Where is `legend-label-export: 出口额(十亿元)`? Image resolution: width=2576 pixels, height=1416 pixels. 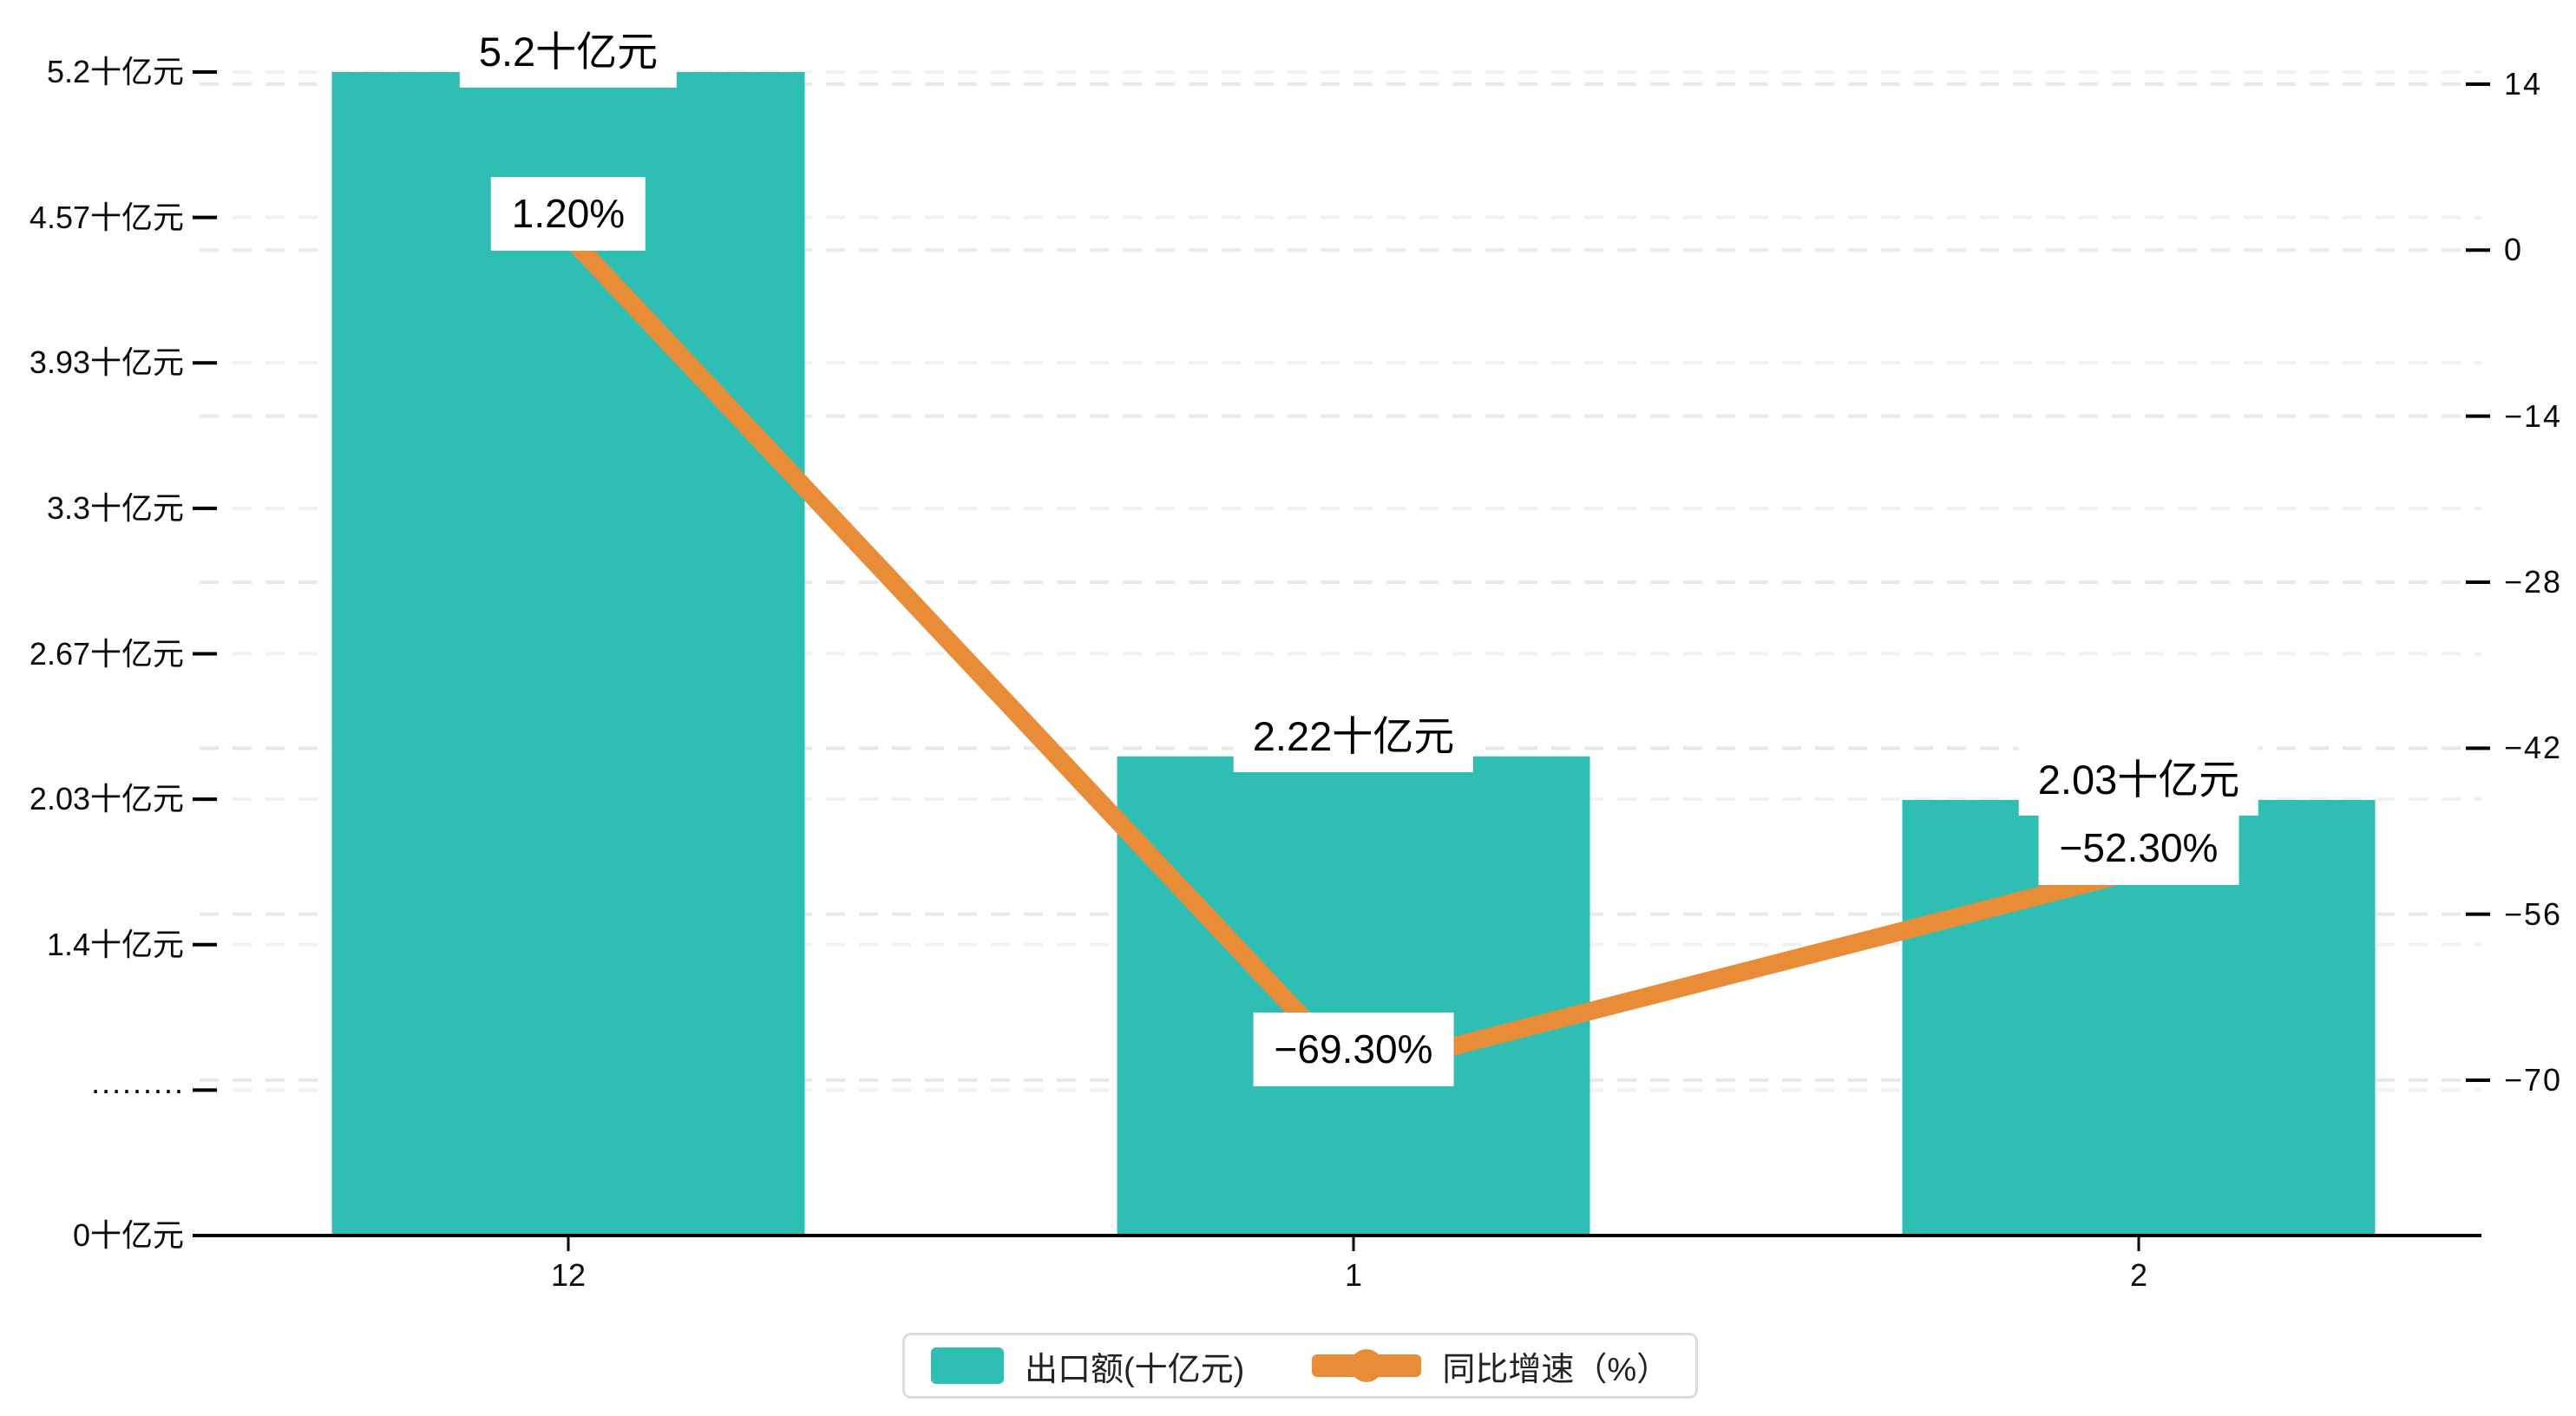
legend-label-export: 出口额(十亿元) is located at coordinates (1135, 1369).